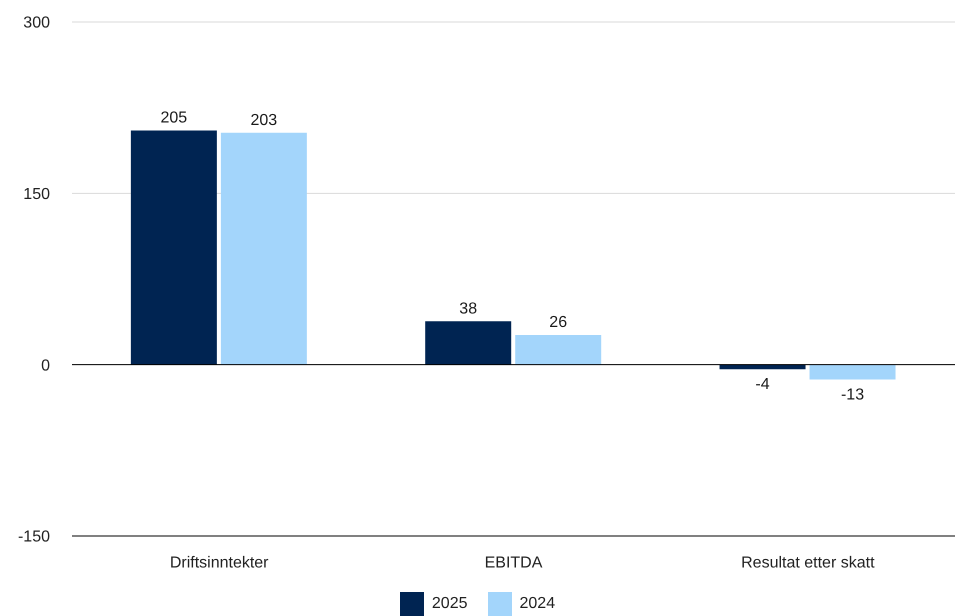 Image resolution: width=955 pixels, height=616 pixels. Describe the element at coordinates (468, 309) in the screenshot. I see `data-label: 38` at that location.